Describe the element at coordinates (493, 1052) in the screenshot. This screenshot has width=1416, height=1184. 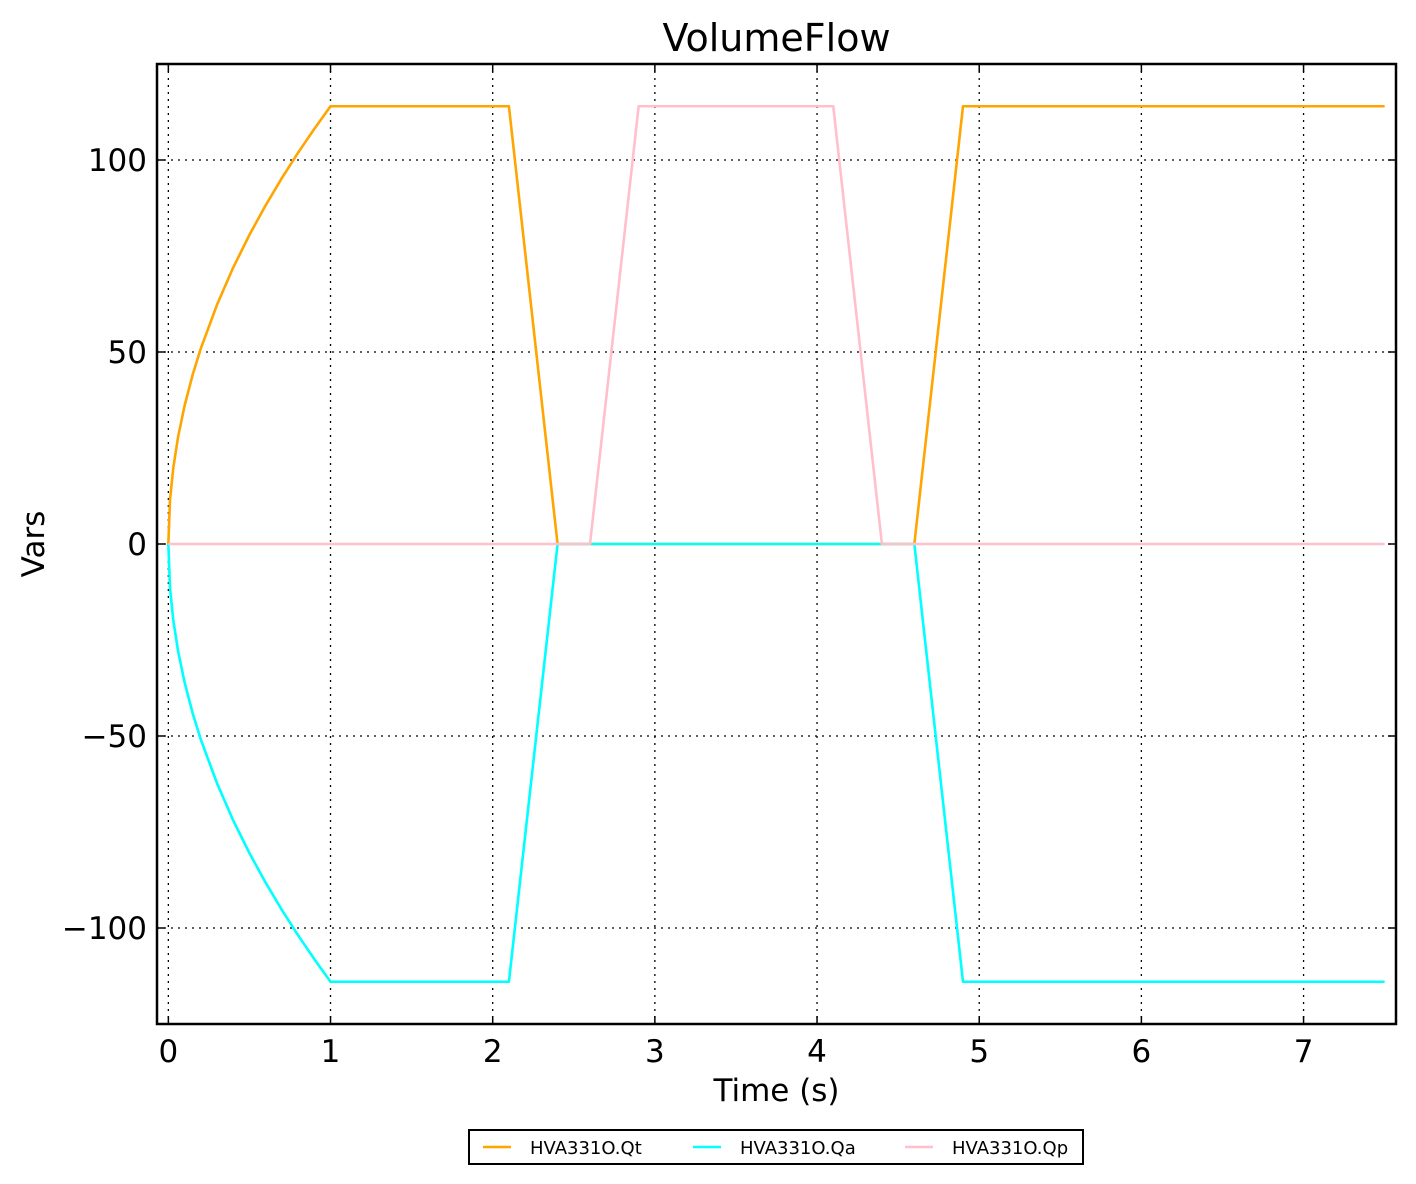
I see `x-tick-label: 2` at that location.